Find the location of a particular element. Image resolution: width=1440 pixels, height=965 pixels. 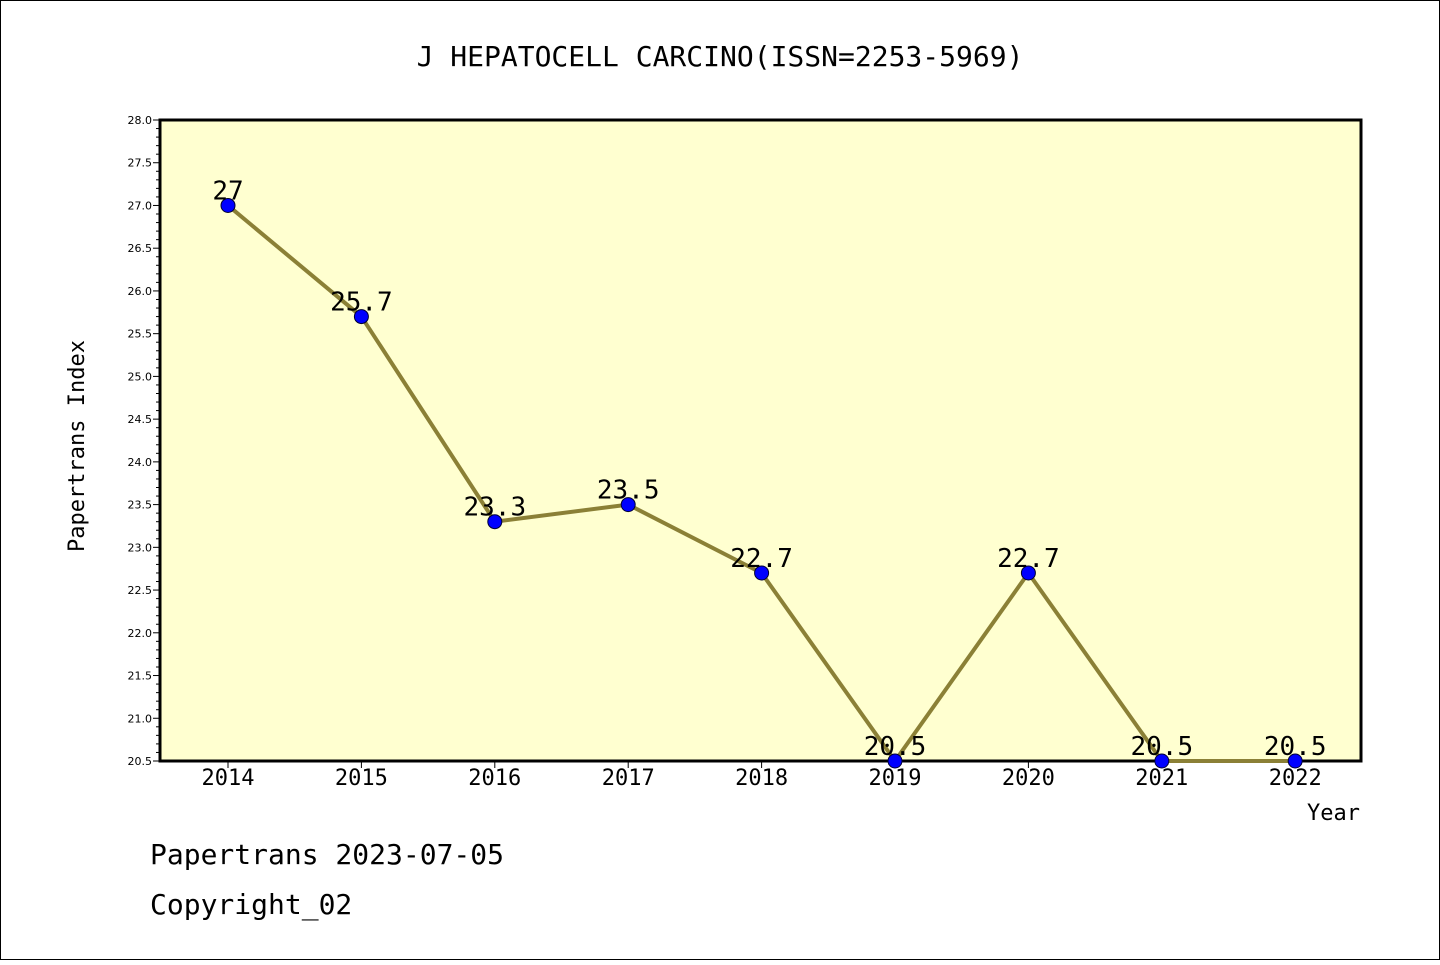

x-tick-label: 2017 is located at coordinates (628, 778).